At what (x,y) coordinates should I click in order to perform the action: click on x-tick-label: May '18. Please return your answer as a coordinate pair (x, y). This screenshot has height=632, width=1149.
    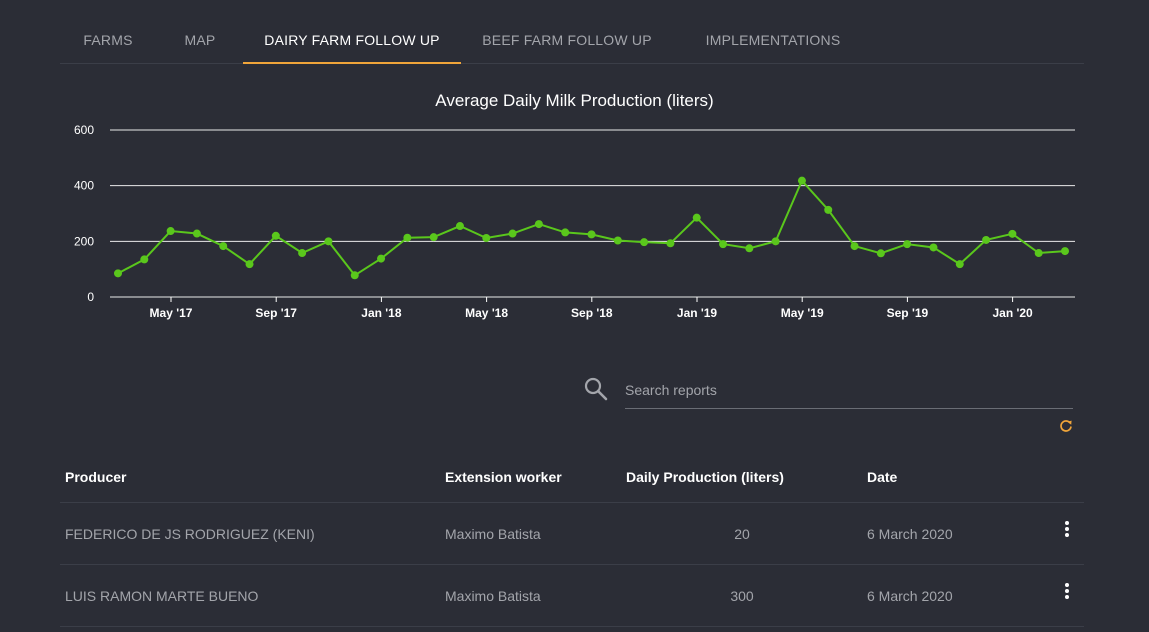
    Looking at the image, I should click on (486, 313).